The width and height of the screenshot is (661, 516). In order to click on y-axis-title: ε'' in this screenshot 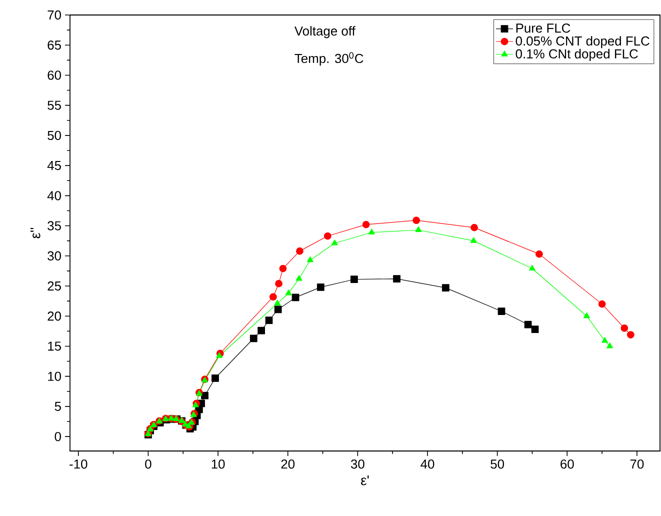, I will do `click(35, 233)`.